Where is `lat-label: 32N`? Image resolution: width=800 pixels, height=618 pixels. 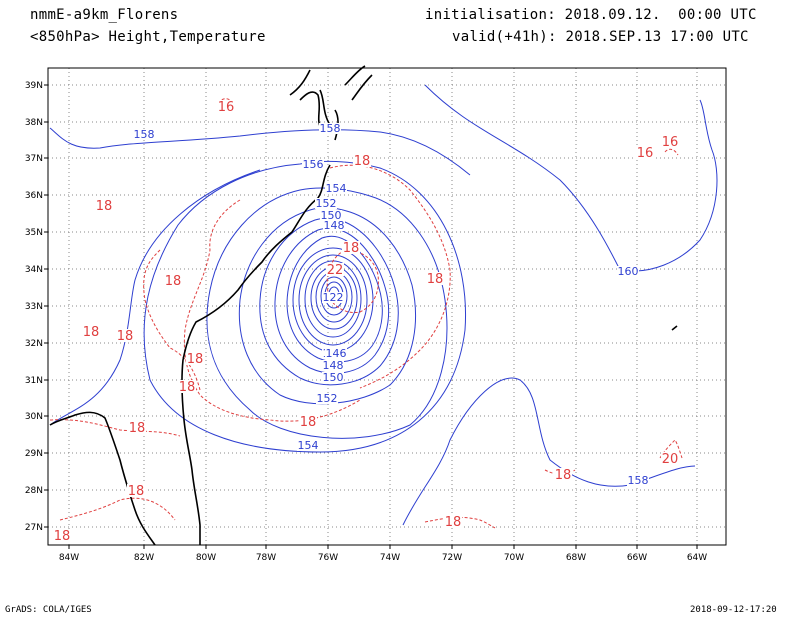
lat-label: 32N is located at coordinates (34, 344).